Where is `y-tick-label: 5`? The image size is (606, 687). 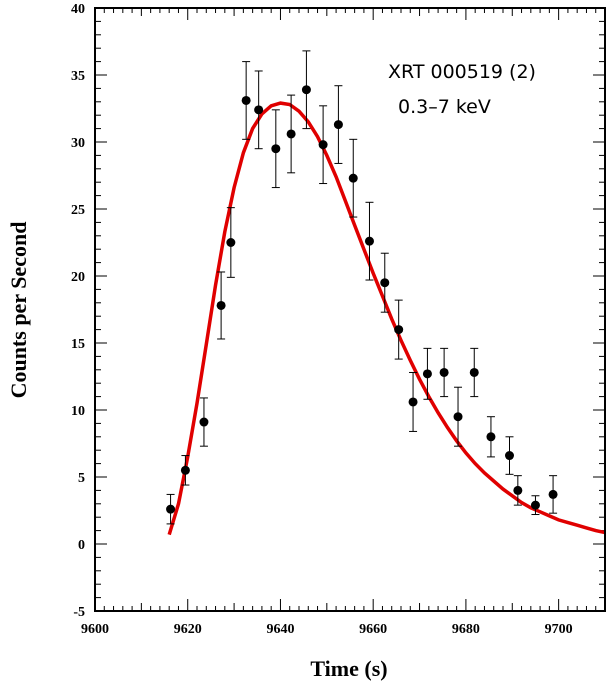
y-tick-label: 5 is located at coordinates (81, 478).